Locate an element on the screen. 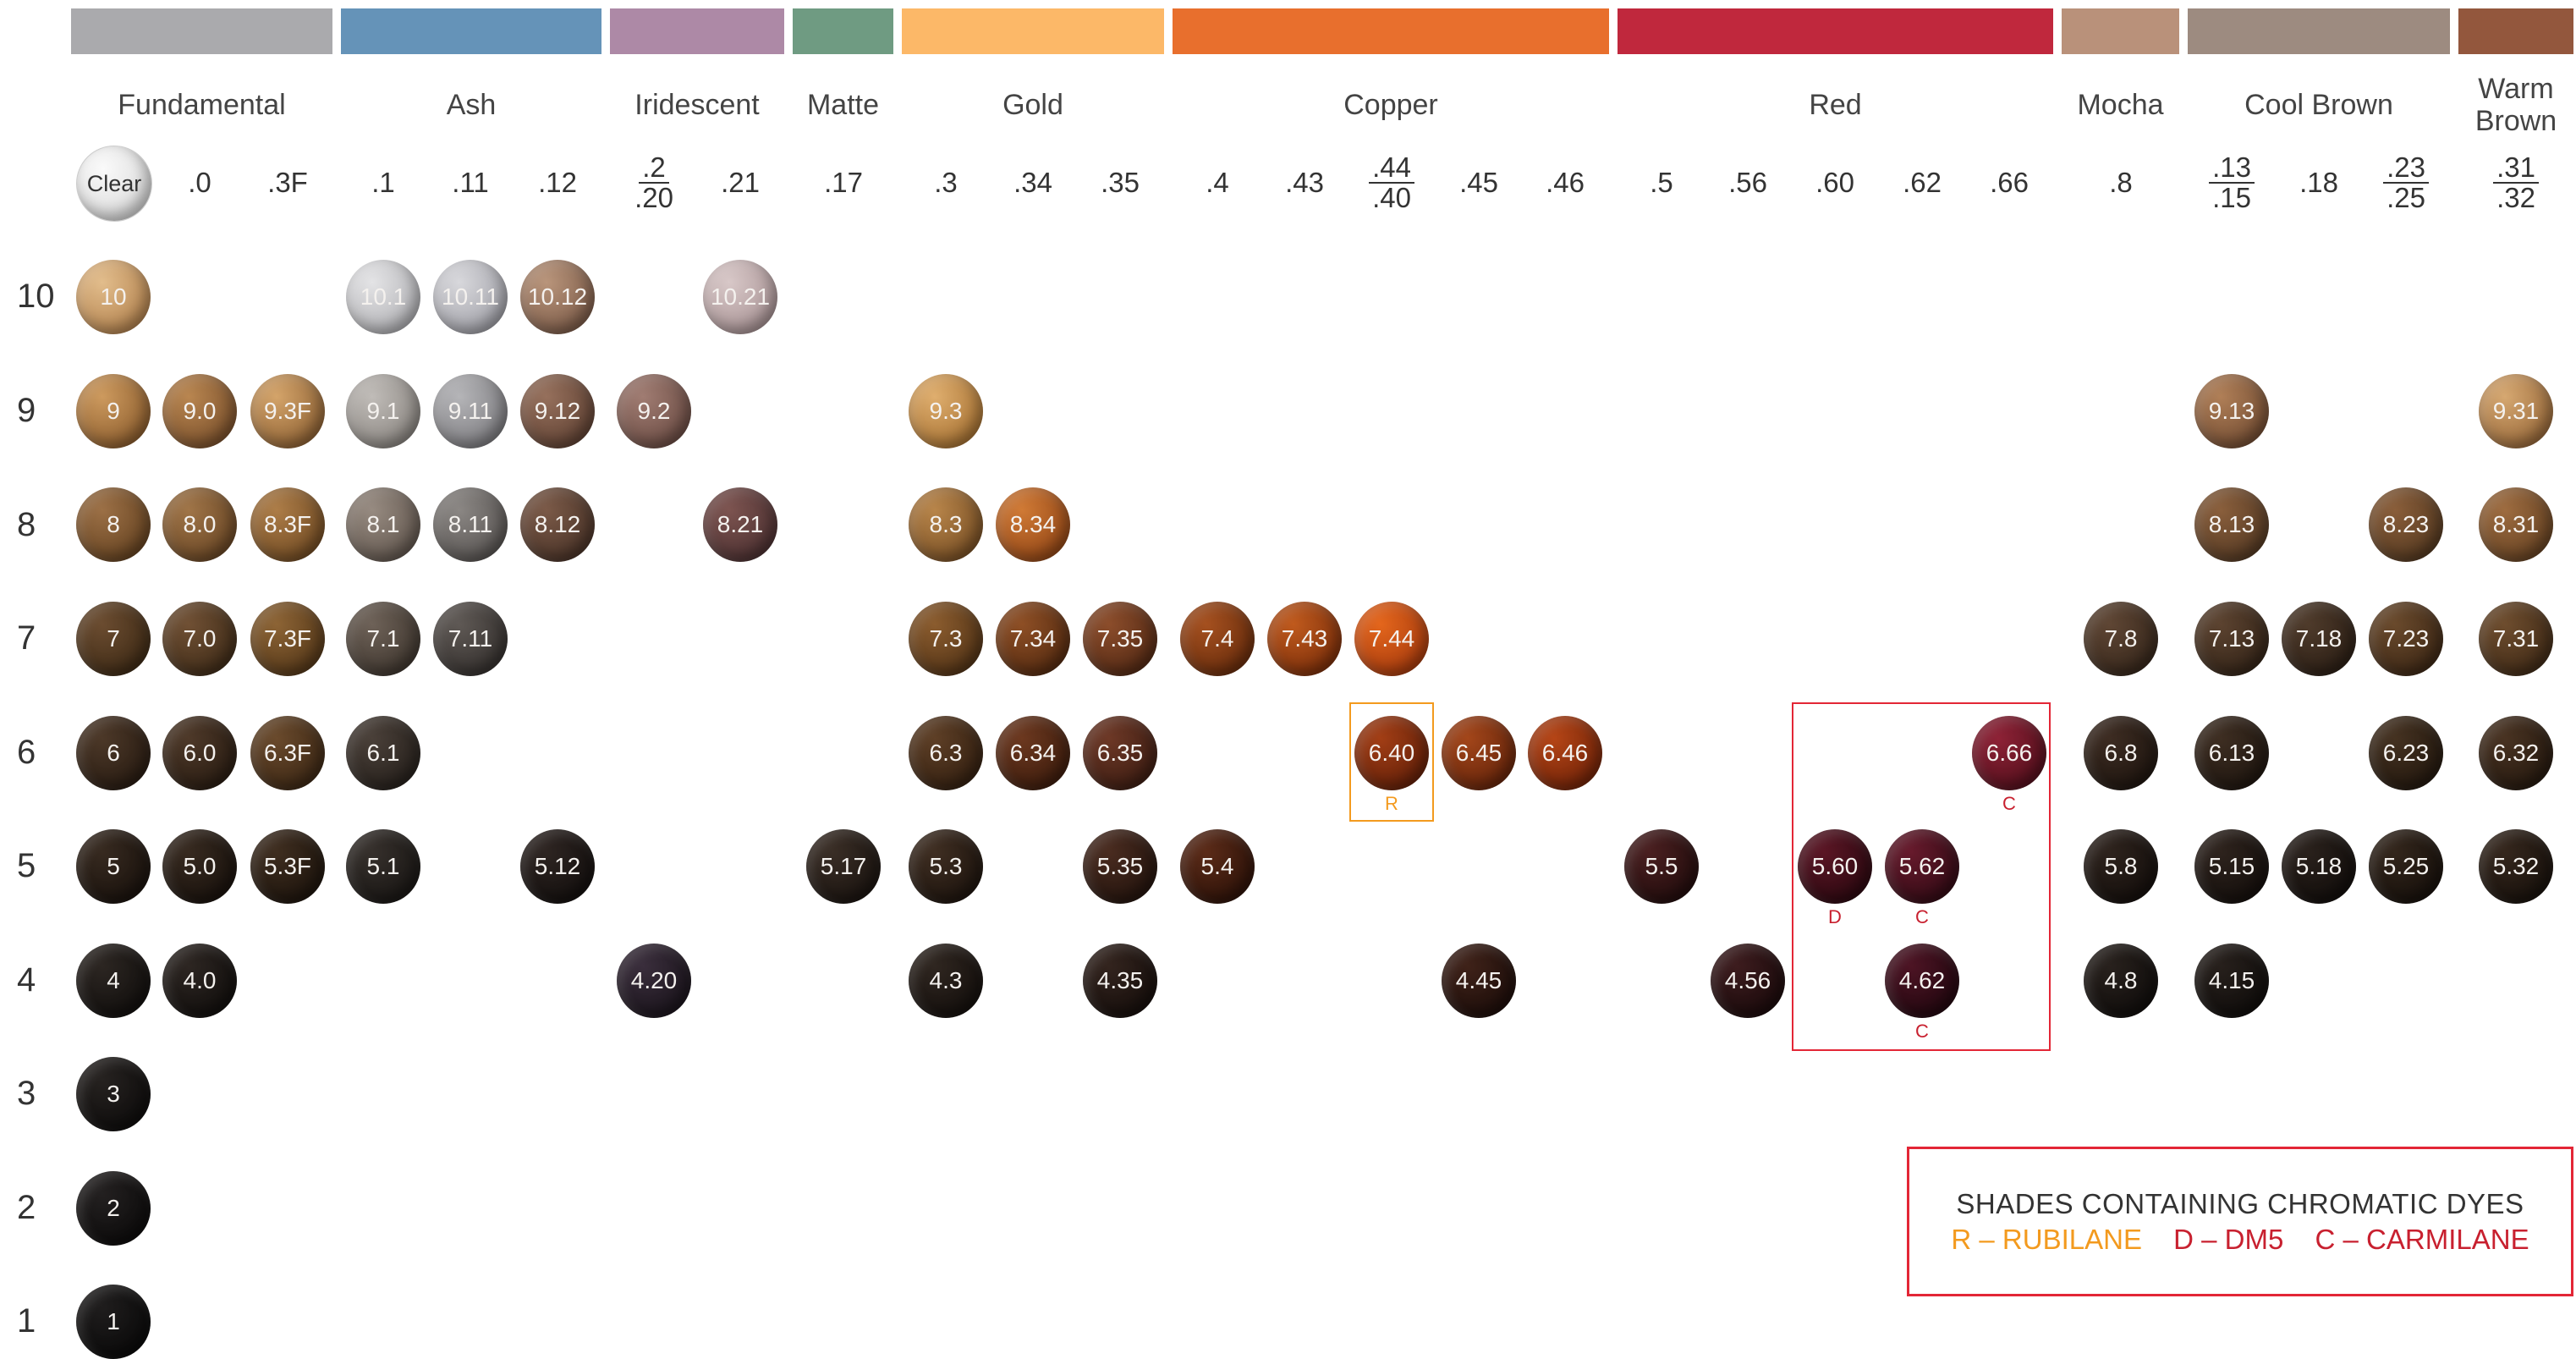  shade-swatch: 5.3F is located at coordinates (287, 866).